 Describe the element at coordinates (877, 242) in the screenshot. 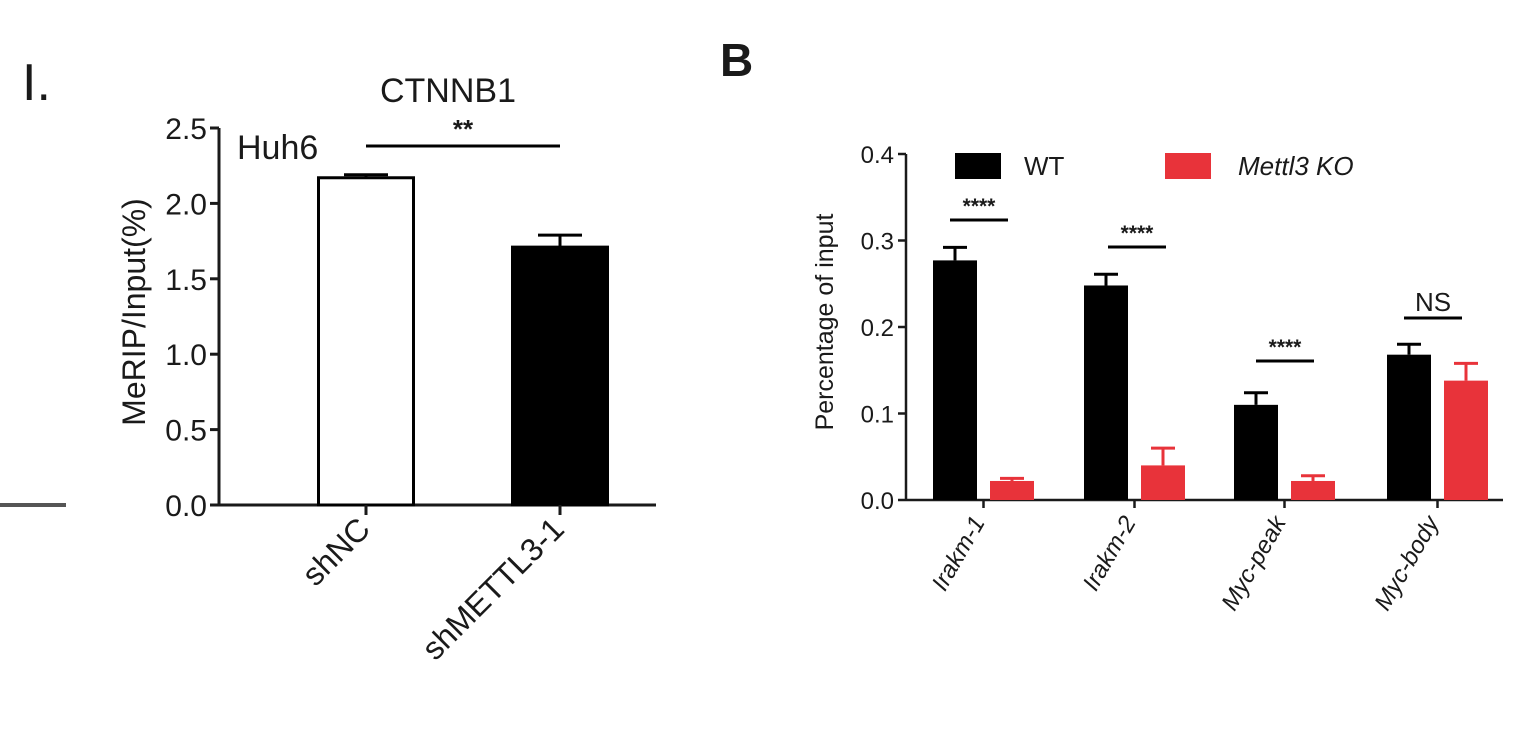

I see `y-tick-label-right: 0.3` at that location.